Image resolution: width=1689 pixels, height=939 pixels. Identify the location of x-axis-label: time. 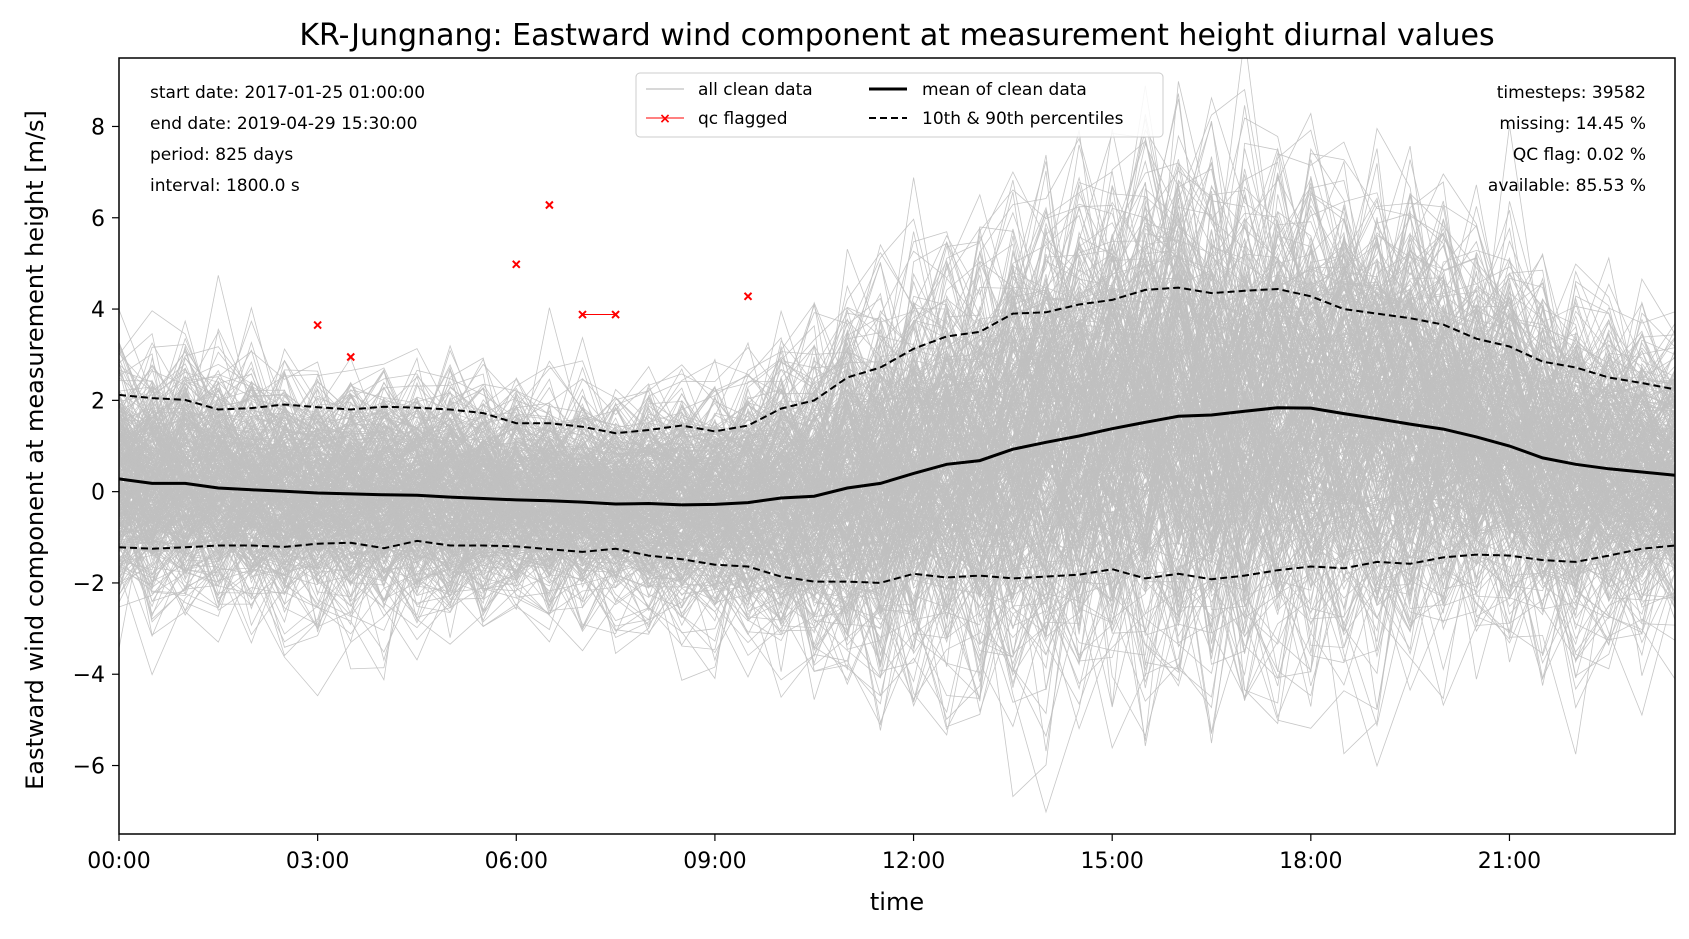
(897, 902).